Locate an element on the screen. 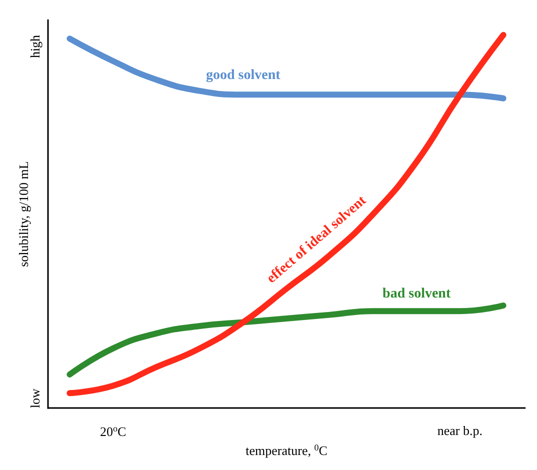 Image resolution: width=537 pixels, height=470 pixels. text: high is located at coordinates (35, 46).